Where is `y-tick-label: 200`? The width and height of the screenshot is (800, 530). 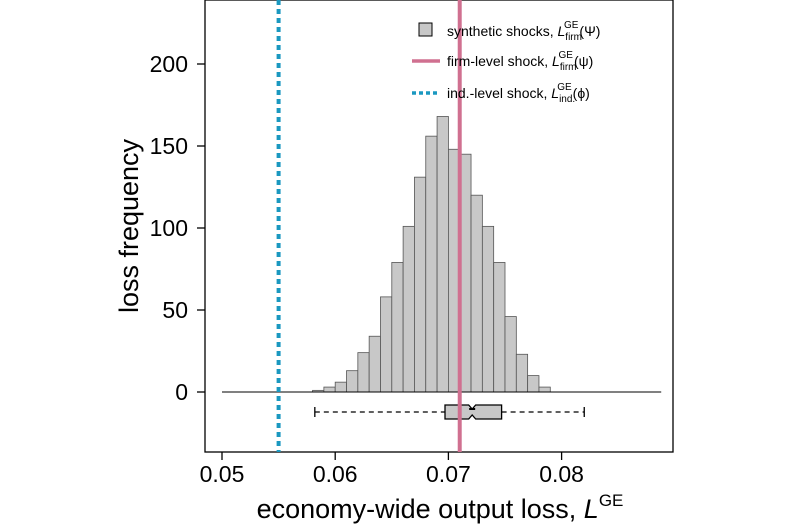
y-tick-label: 200 is located at coordinates (169, 64).